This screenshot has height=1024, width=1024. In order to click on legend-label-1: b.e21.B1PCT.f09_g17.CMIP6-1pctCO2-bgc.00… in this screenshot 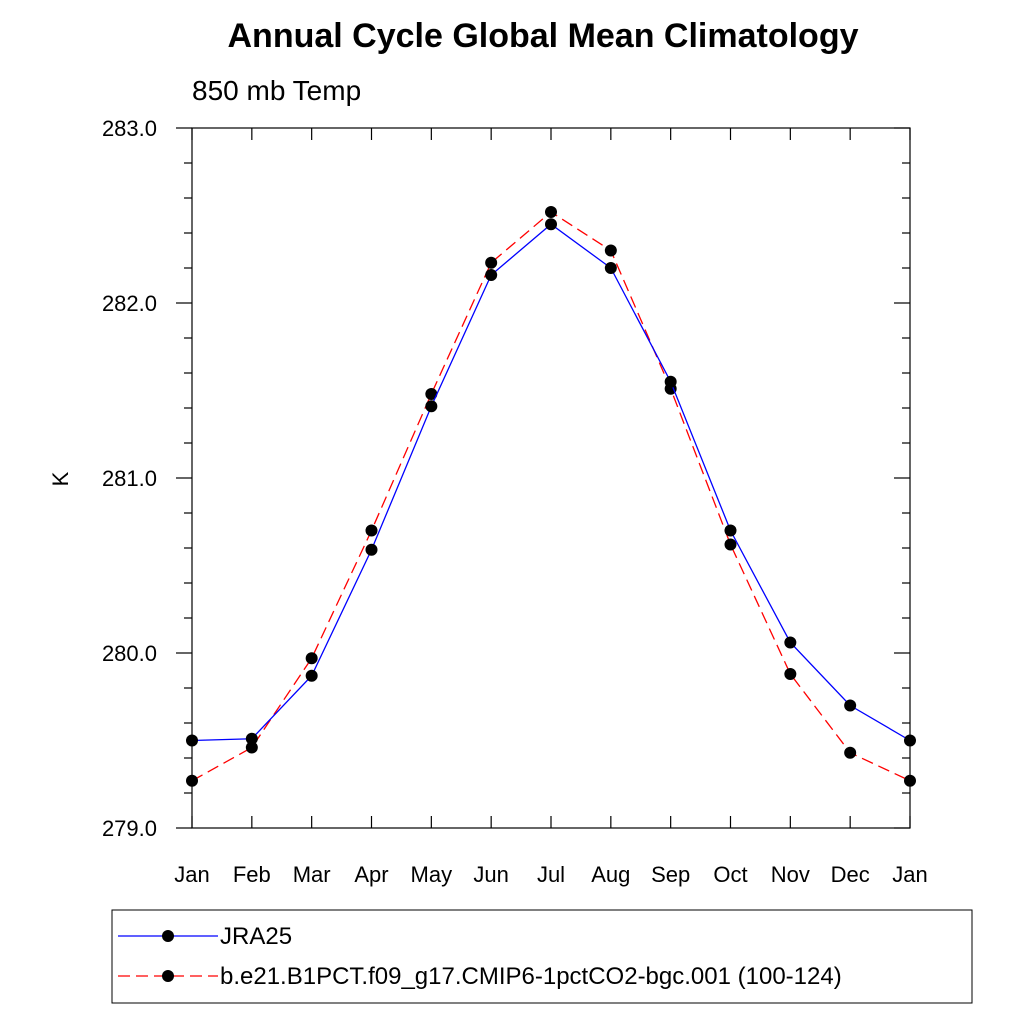, I will do `click(531, 976)`.